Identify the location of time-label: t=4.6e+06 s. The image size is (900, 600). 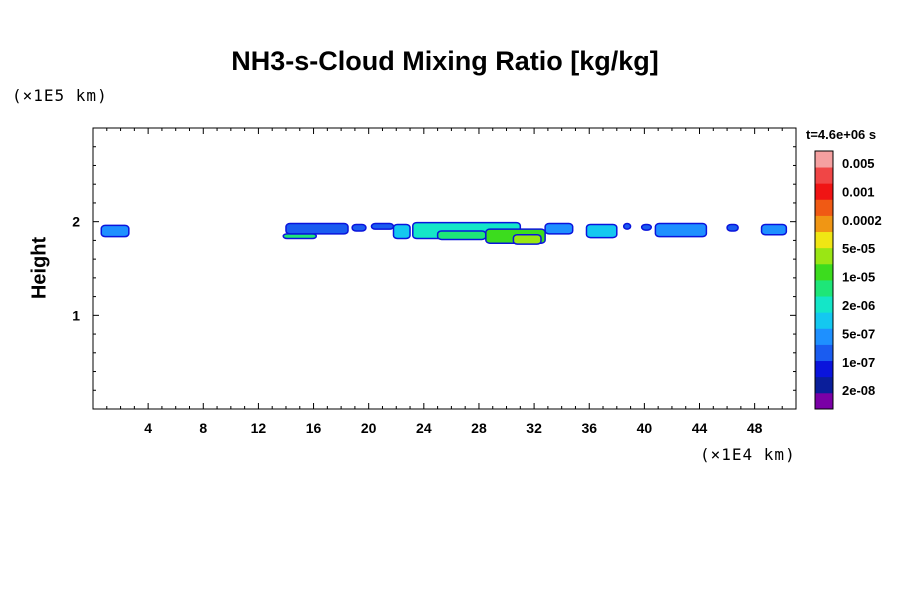
(841, 134).